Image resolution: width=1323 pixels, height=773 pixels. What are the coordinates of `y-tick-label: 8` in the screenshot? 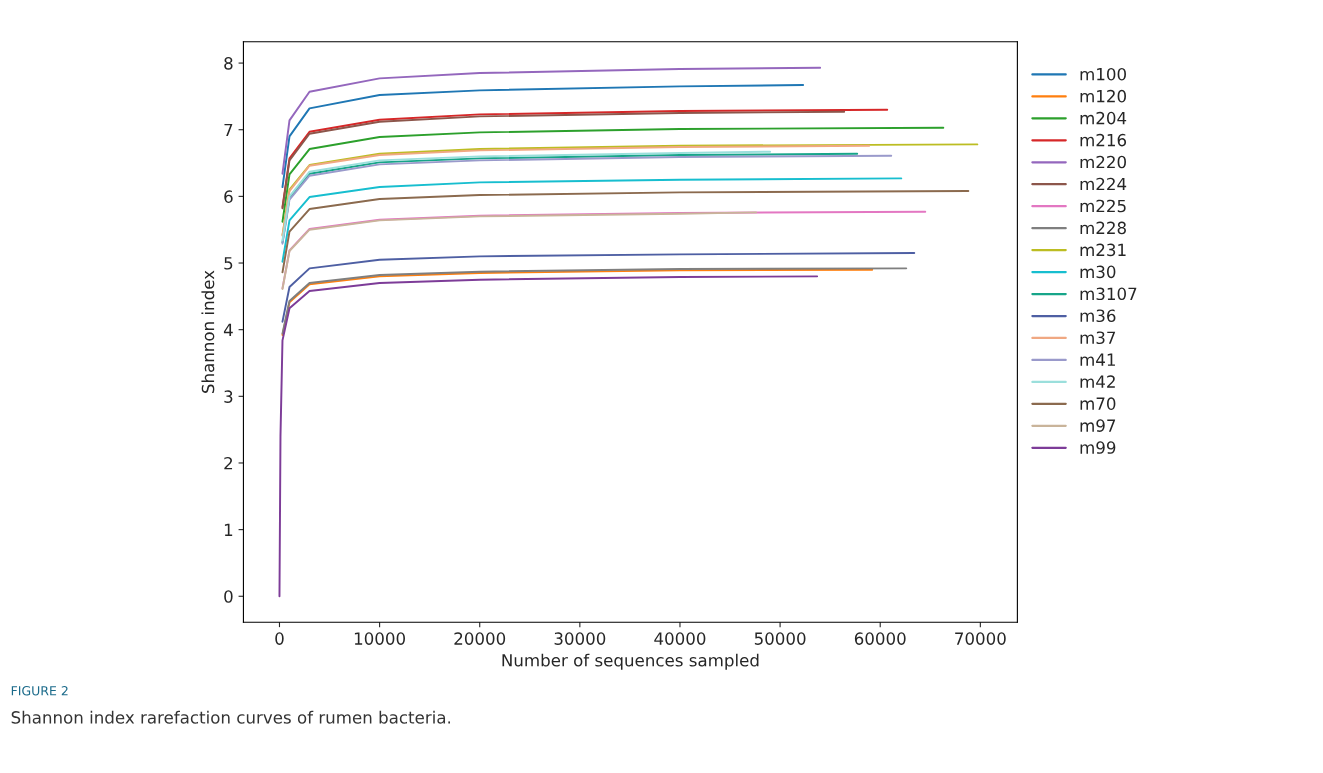 It's located at (228, 63).